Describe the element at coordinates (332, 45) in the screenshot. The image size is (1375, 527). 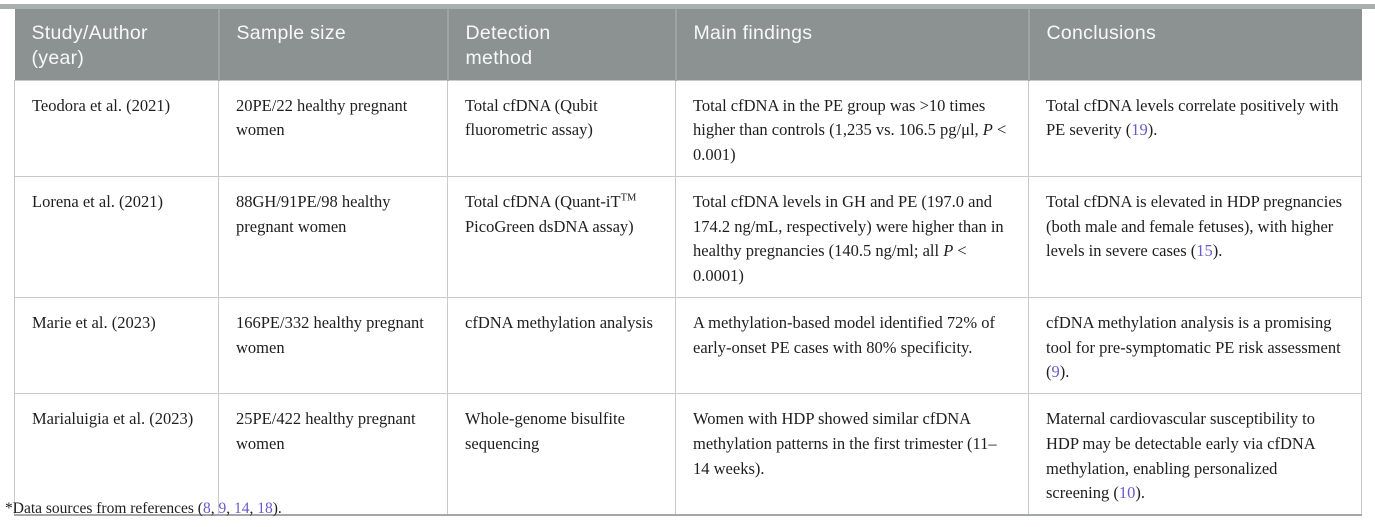
I see `column-header-sample-size: Sample size` at that location.